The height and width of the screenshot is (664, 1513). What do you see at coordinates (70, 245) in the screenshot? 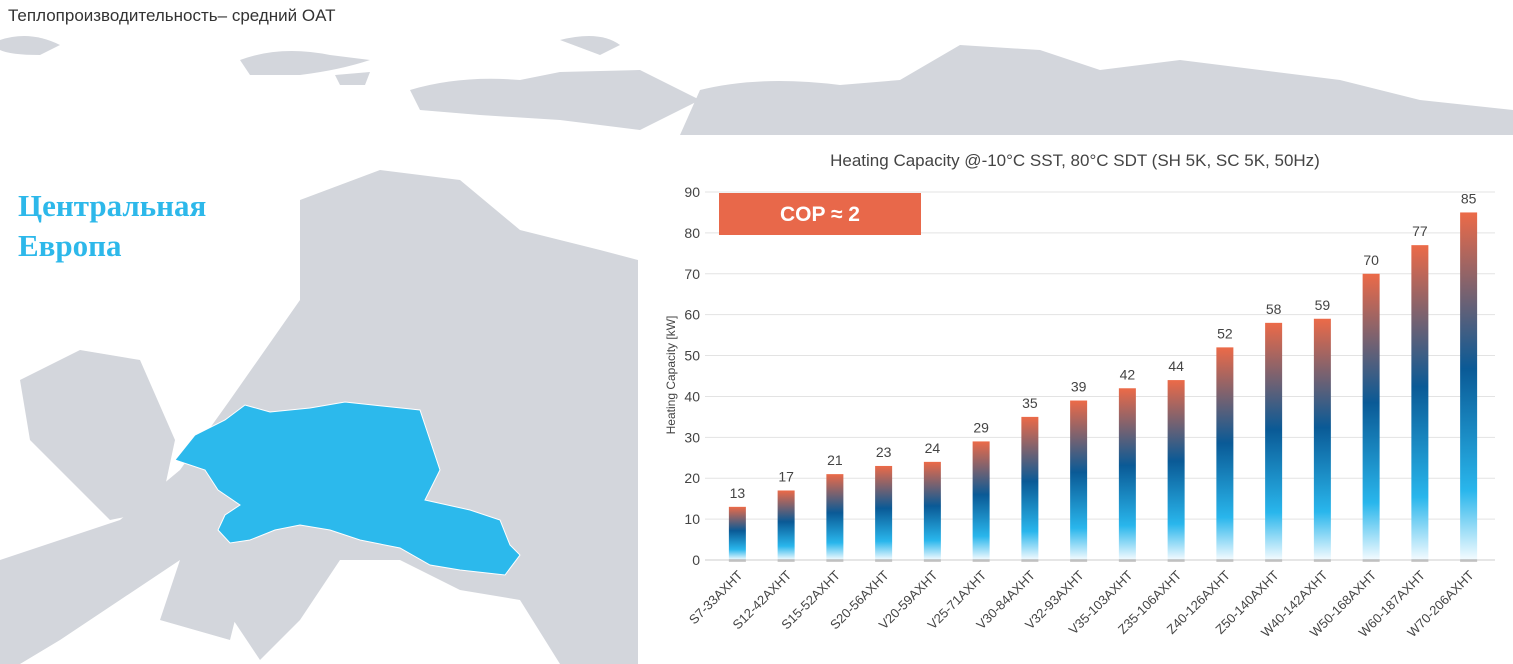
I see `region-label-line2: Европа` at bounding box center [70, 245].